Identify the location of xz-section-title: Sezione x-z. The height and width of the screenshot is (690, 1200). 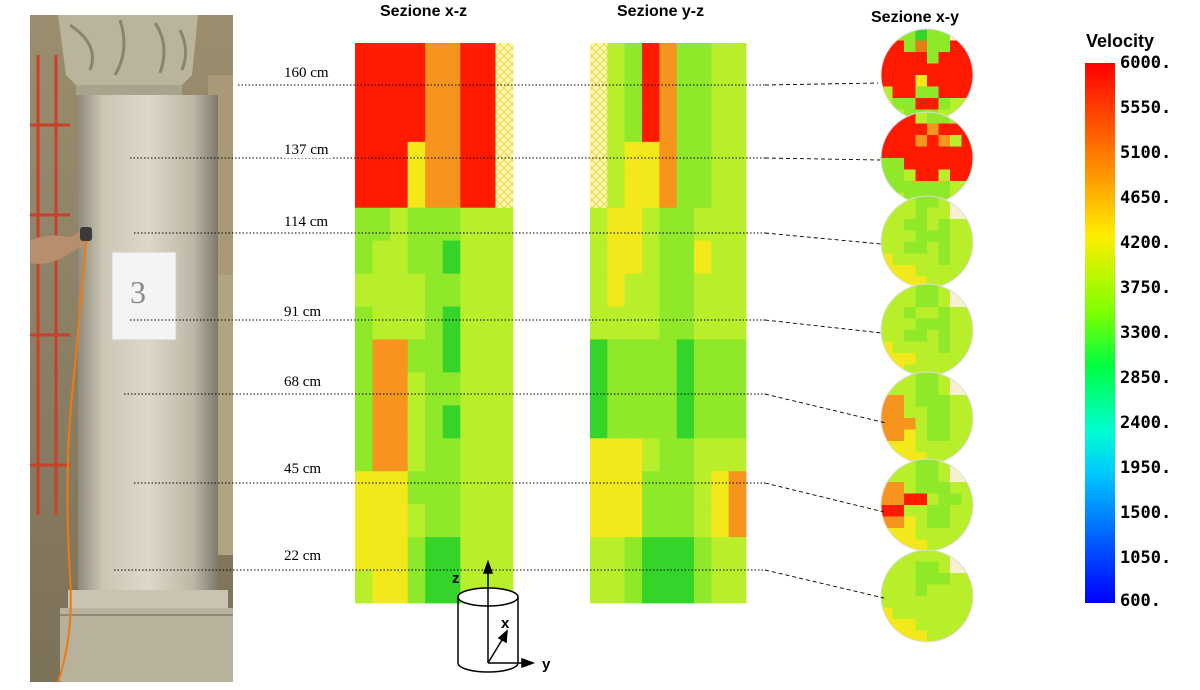
(424, 11).